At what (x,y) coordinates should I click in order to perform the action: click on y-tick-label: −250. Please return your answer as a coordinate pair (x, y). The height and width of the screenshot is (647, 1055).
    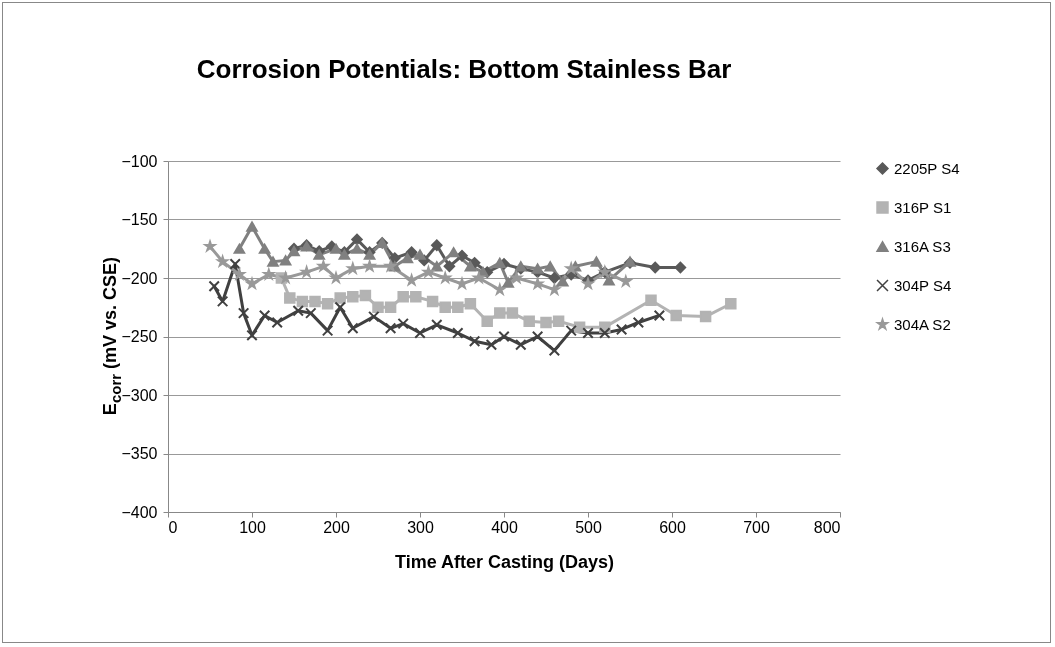
    Looking at the image, I should click on (139, 336).